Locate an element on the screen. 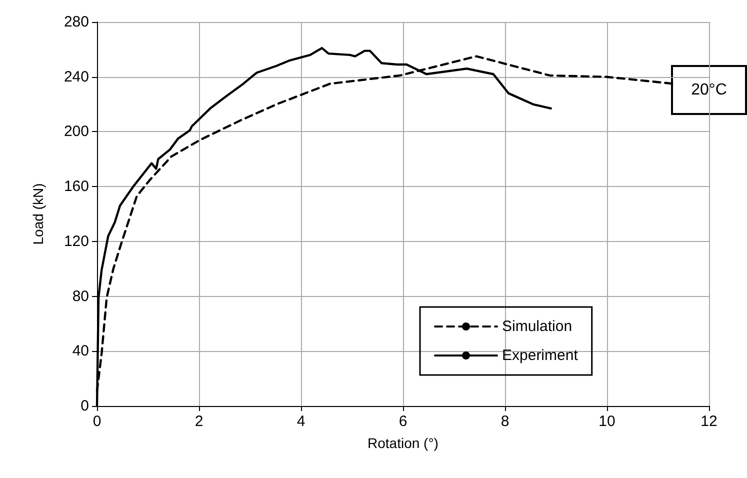  y-tick-label: 40 is located at coordinates (80, 351).